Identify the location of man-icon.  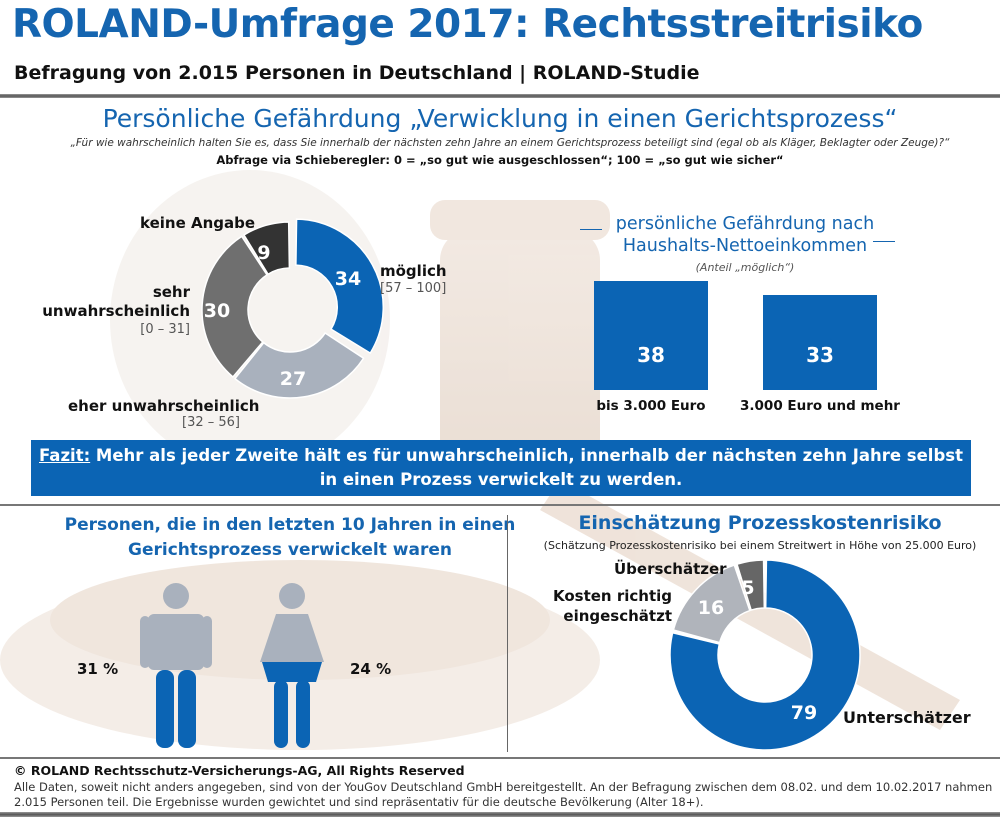
(176, 665).